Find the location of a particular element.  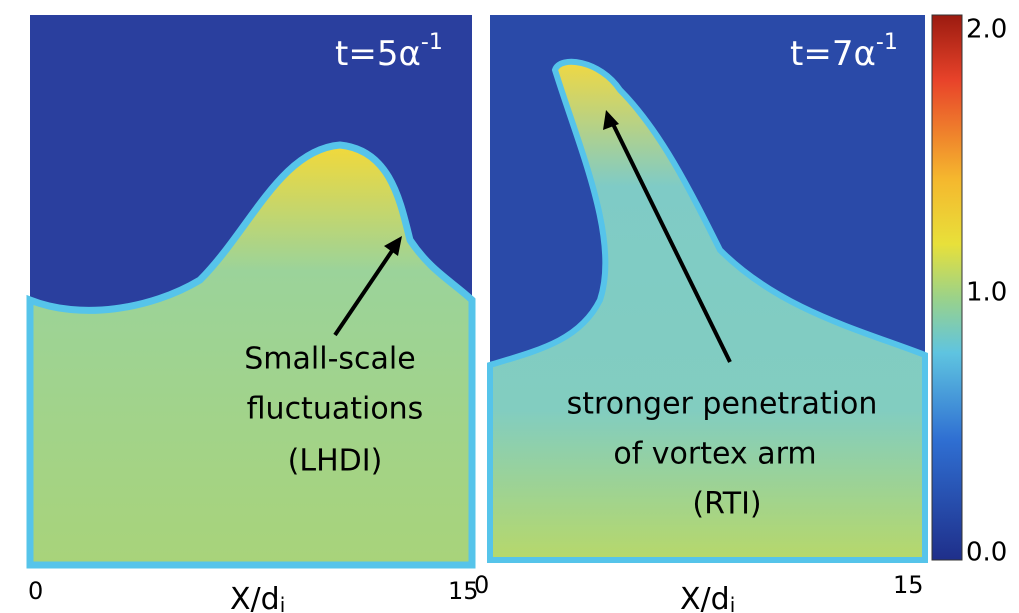

annotation: Small-scale is located at coordinates (329, 359).